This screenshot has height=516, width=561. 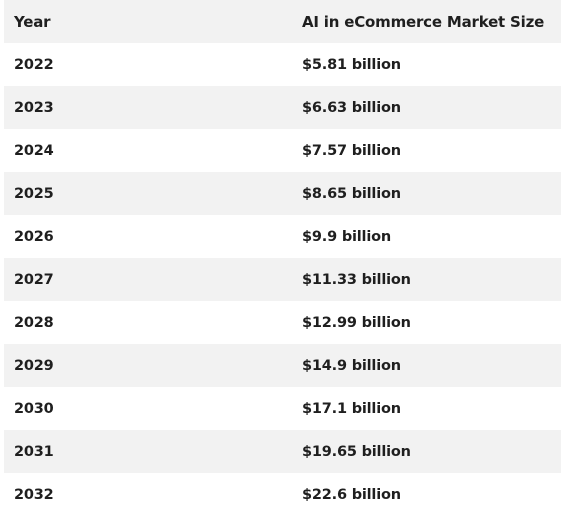 I want to click on table-row: 2022 $5.81 billion, so click(x=282, y=64).